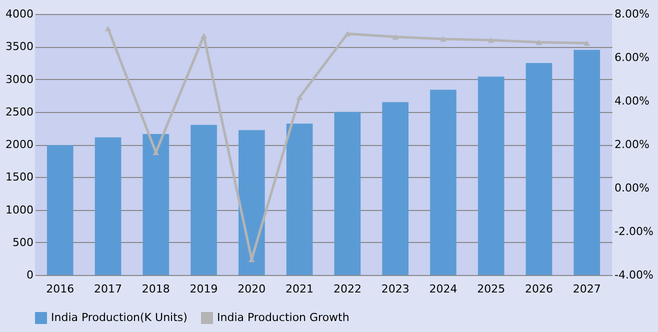 The image size is (658, 332). I want to click on x-tick-label: 2022, so click(347, 289).